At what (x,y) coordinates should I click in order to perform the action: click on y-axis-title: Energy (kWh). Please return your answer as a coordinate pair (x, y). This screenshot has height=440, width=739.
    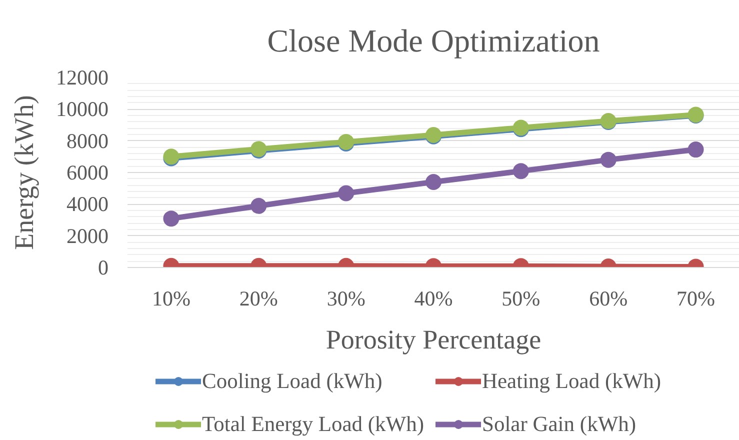
    Looking at the image, I should click on (24, 172).